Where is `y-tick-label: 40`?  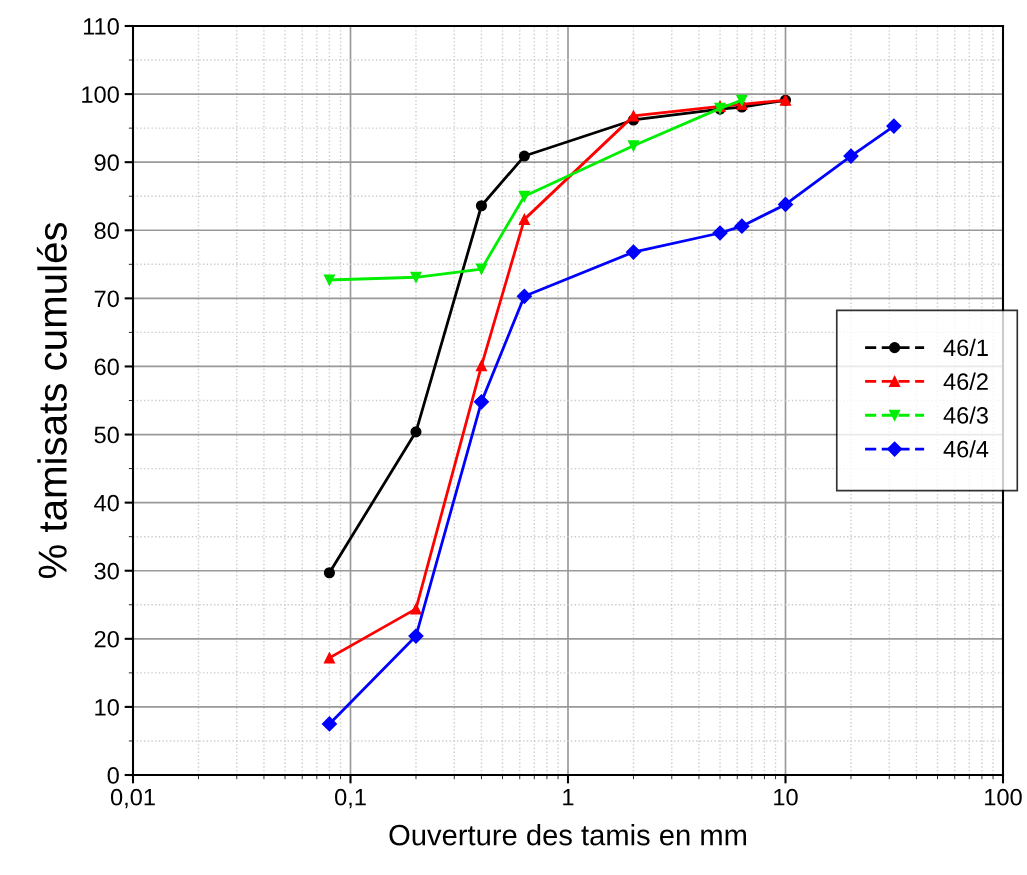
y-tick-label: 40 is located at coordinates (106, 503).